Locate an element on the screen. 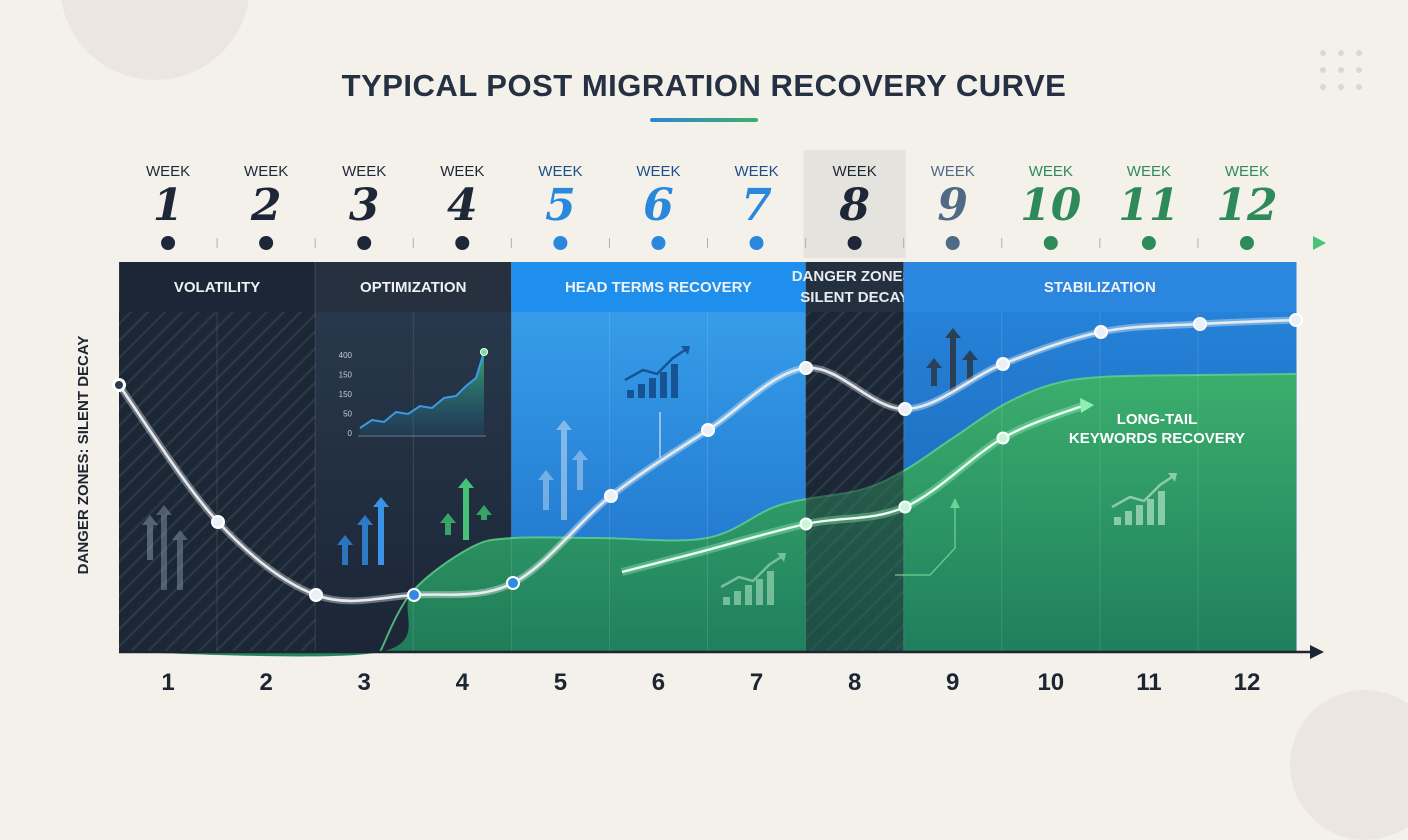  week-label-12: WEEK is located at coordinates (1247, 171).